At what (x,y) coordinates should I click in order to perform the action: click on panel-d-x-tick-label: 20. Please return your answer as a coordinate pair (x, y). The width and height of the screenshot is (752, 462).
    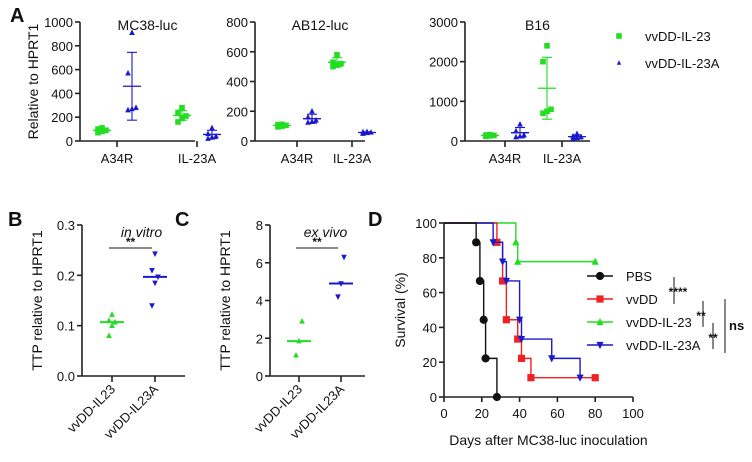
    Looking at the image, I should click on (482, 413).